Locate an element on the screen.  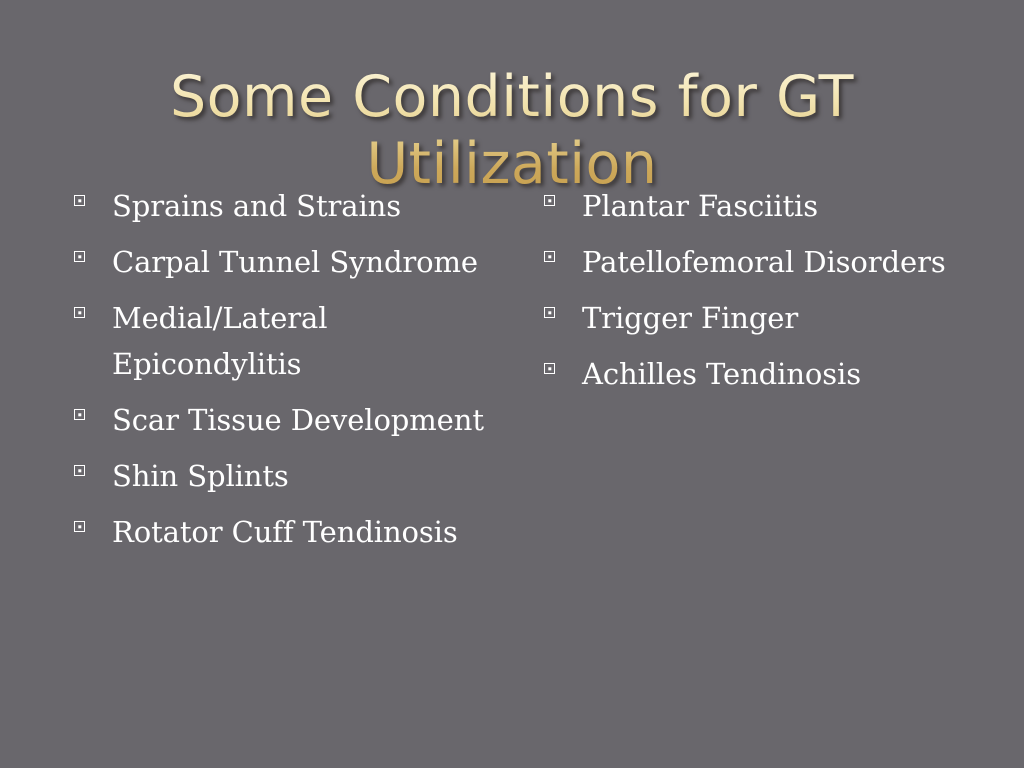
list-item-label: Sprains and Strains is located at coordinates (256, 206).